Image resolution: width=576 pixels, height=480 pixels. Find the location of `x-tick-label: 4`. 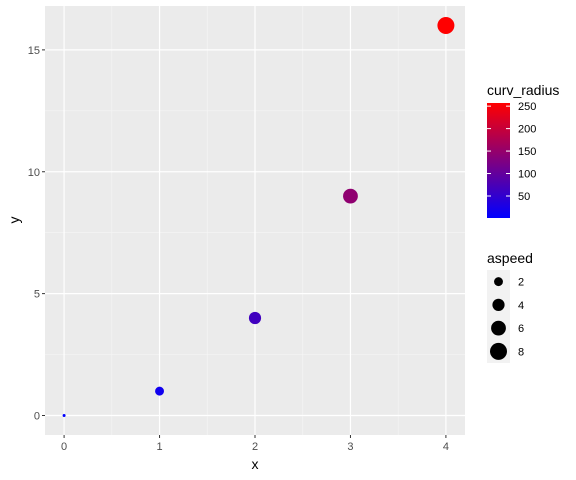

x-tick-label: 4 is located at coordinates (446, 447).